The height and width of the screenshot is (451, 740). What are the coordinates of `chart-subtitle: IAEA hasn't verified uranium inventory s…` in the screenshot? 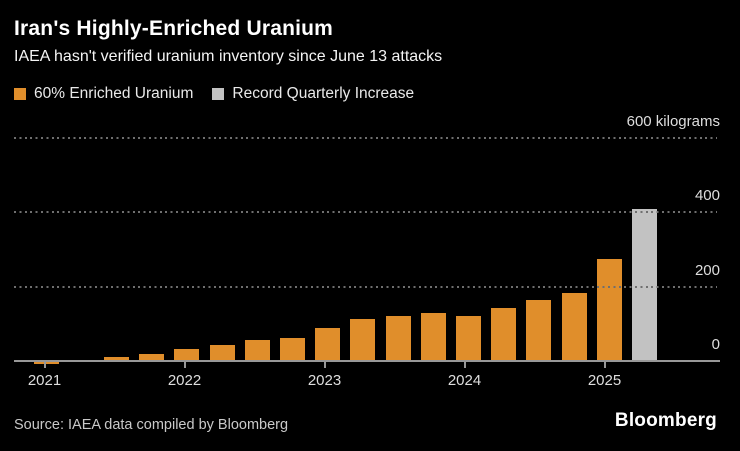 It's located at (228, 56).